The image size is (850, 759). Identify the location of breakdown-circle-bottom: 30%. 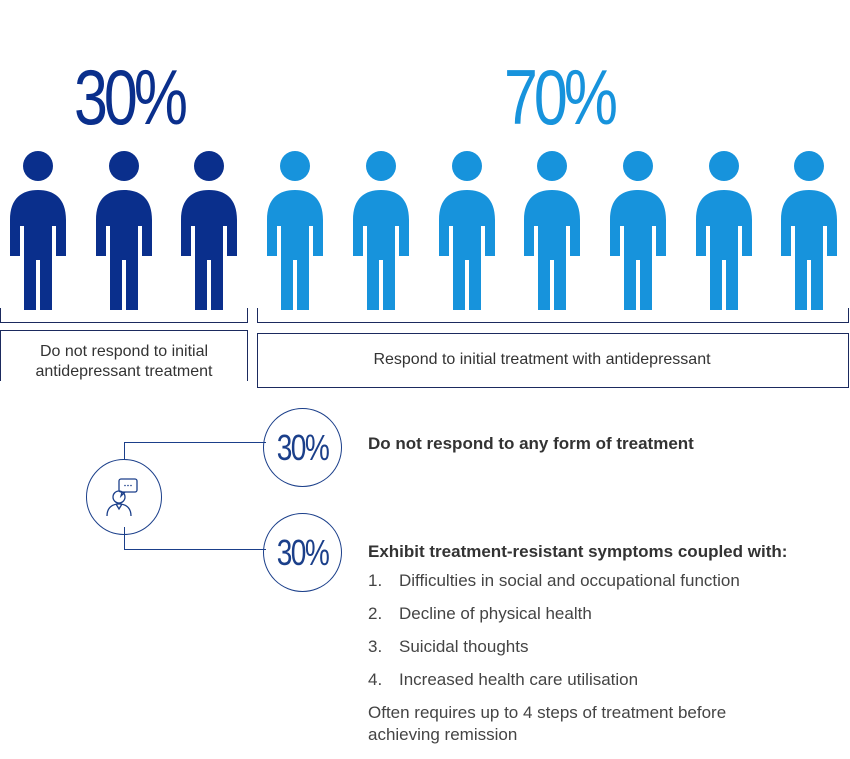
(302, 552).